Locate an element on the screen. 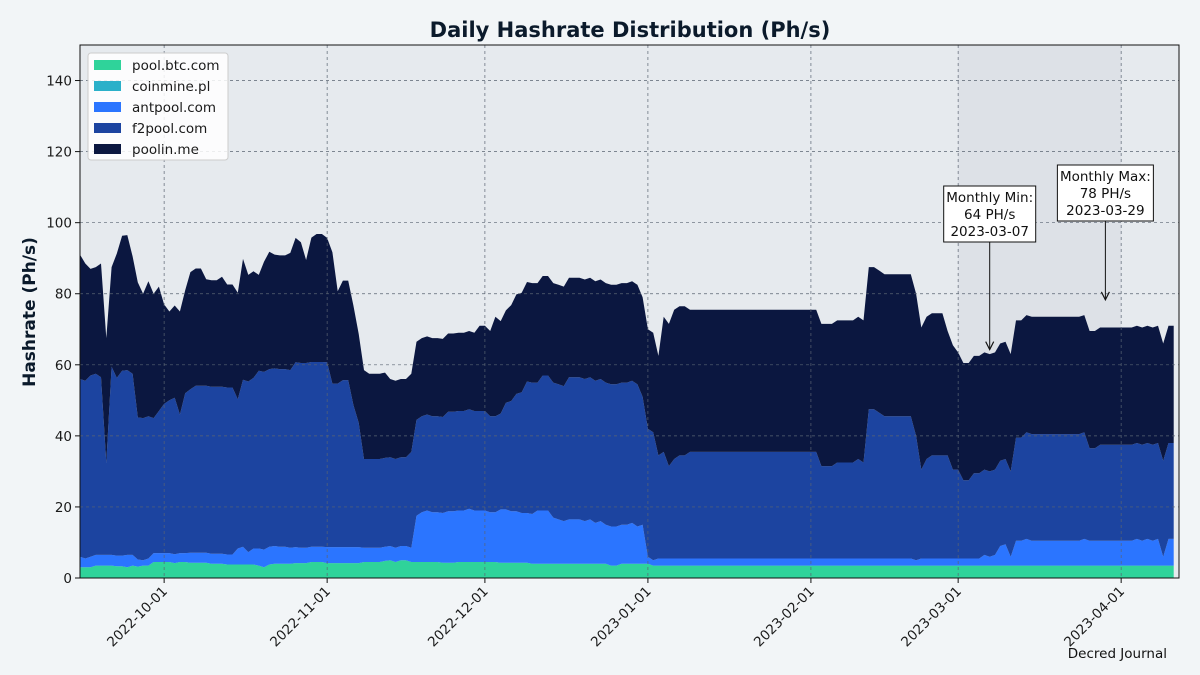  series-area-antpool-com is located at coordinates (627, 538).